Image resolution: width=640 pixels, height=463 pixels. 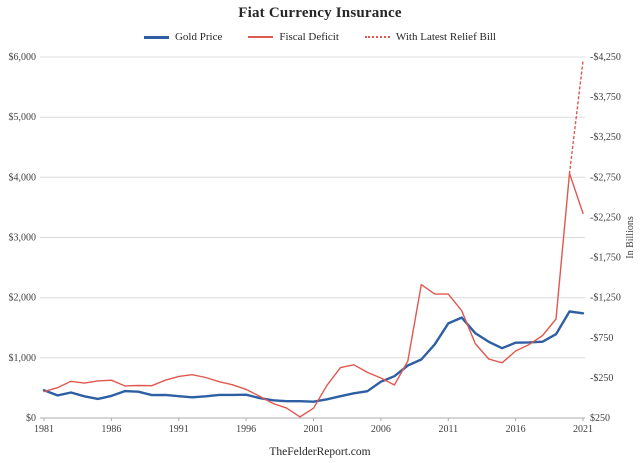 What do you see at coordinates (23, 238) in the screenshot?
I see `left-axis-tick-label: $3,000` at bounding box center [23, 238].